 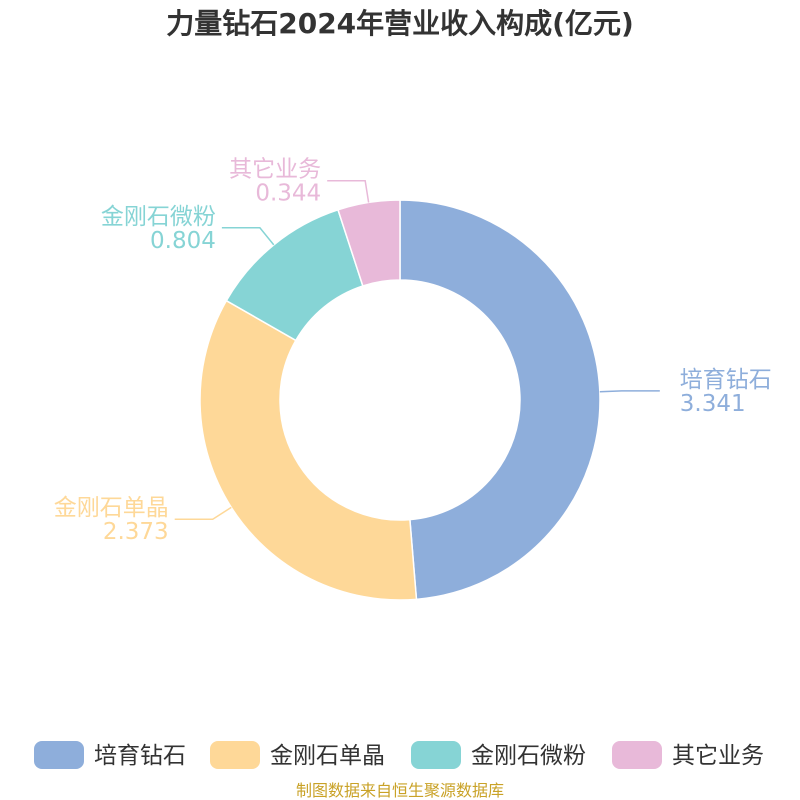 What do you see at coordinates (183, 241) in the screenshot?
I see `slice-label-value-3: 0.804` at bounding box center [183, 241].